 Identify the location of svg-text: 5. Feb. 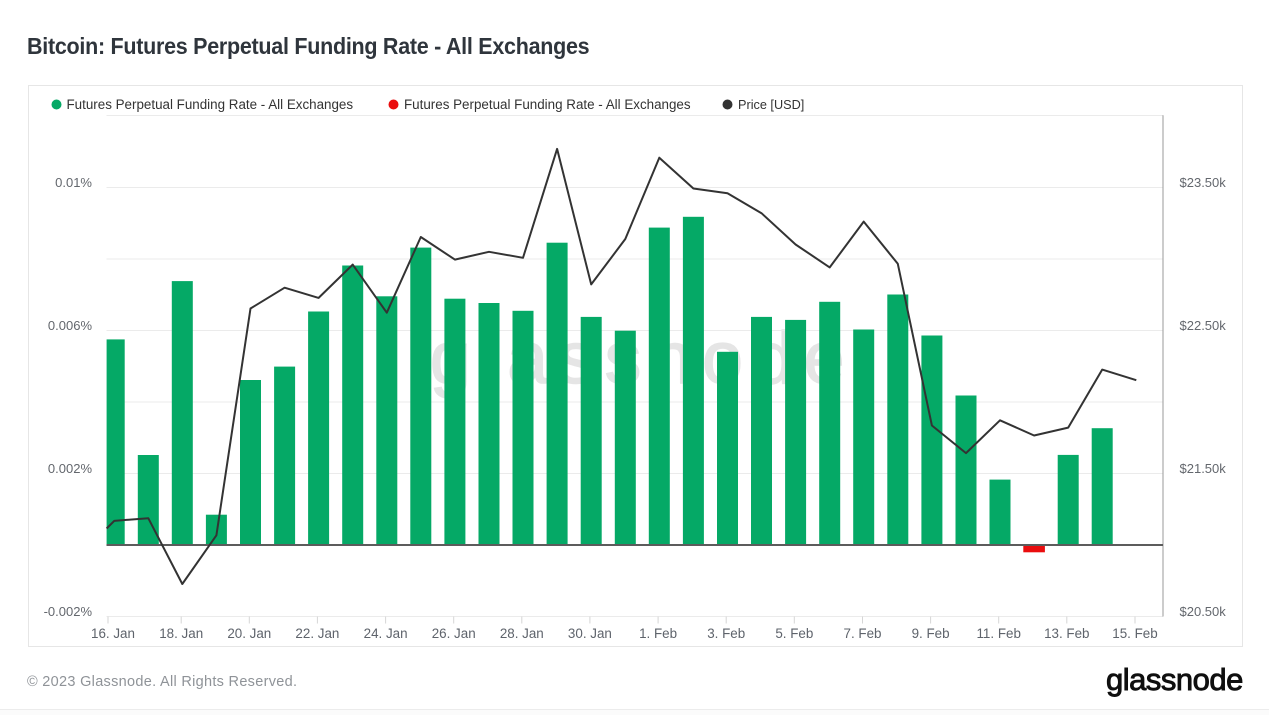
(794, 633).